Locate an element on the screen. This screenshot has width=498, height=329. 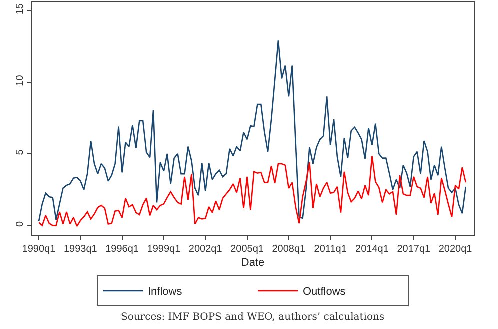
x-axis-title: Date is located at coordinates (253, 263).